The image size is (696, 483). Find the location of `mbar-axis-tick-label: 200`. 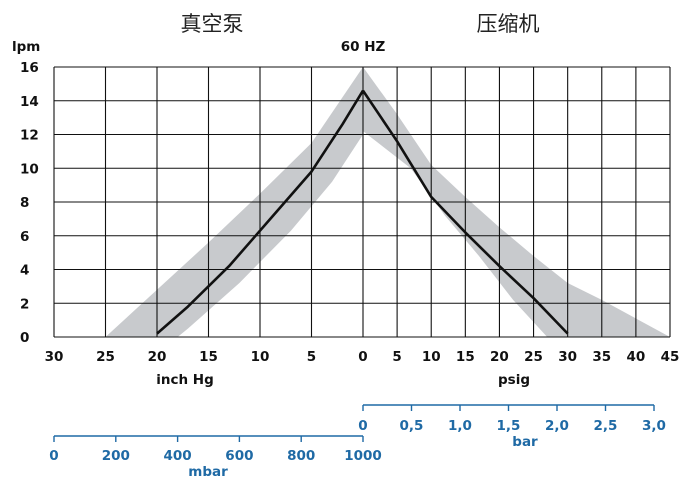

mbar-axis-tick-label: 200 is located at coordinates (116, 456).